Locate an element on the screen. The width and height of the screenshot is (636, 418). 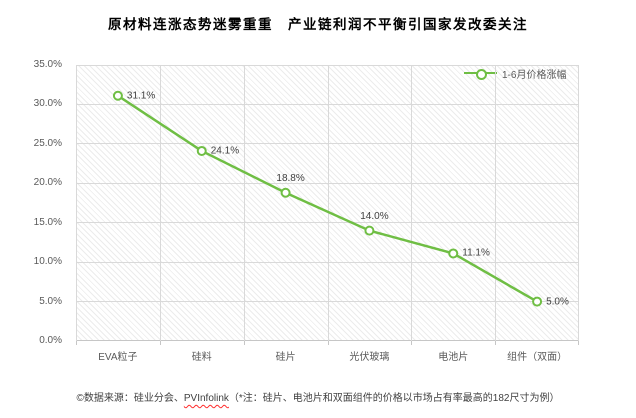
y-axis: 0.0% 5.0% 10.0% 15.0% 20.0% 25.0% 30.0% 35.0% is located at coordinates (31, 202).